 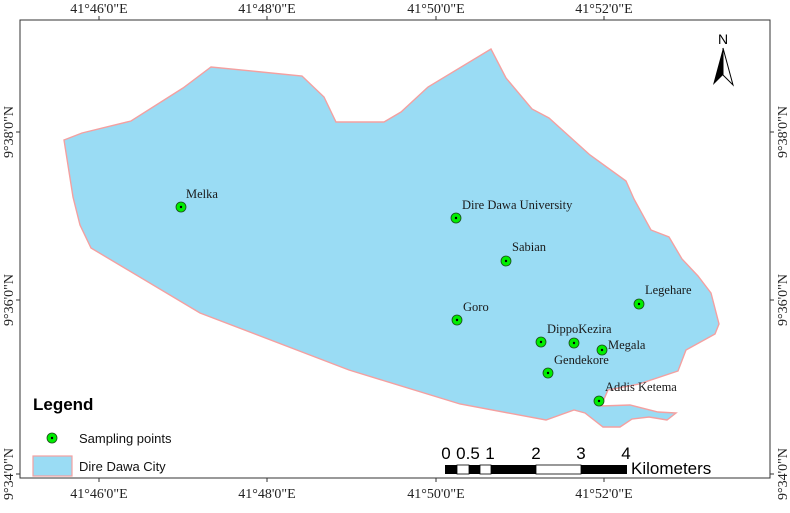 What do you see at coordinates (671, 468) in the screenshot?
I see `scale-unit: Kilometers` at bounding box center [671, 468].